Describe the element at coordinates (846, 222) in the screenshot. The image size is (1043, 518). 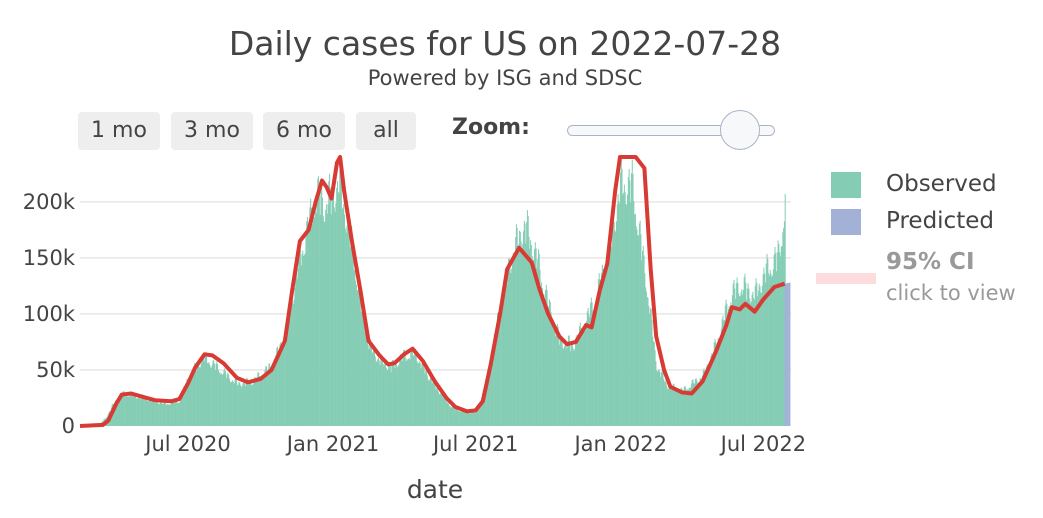
I see `legend-predicted-swatch` at that location.